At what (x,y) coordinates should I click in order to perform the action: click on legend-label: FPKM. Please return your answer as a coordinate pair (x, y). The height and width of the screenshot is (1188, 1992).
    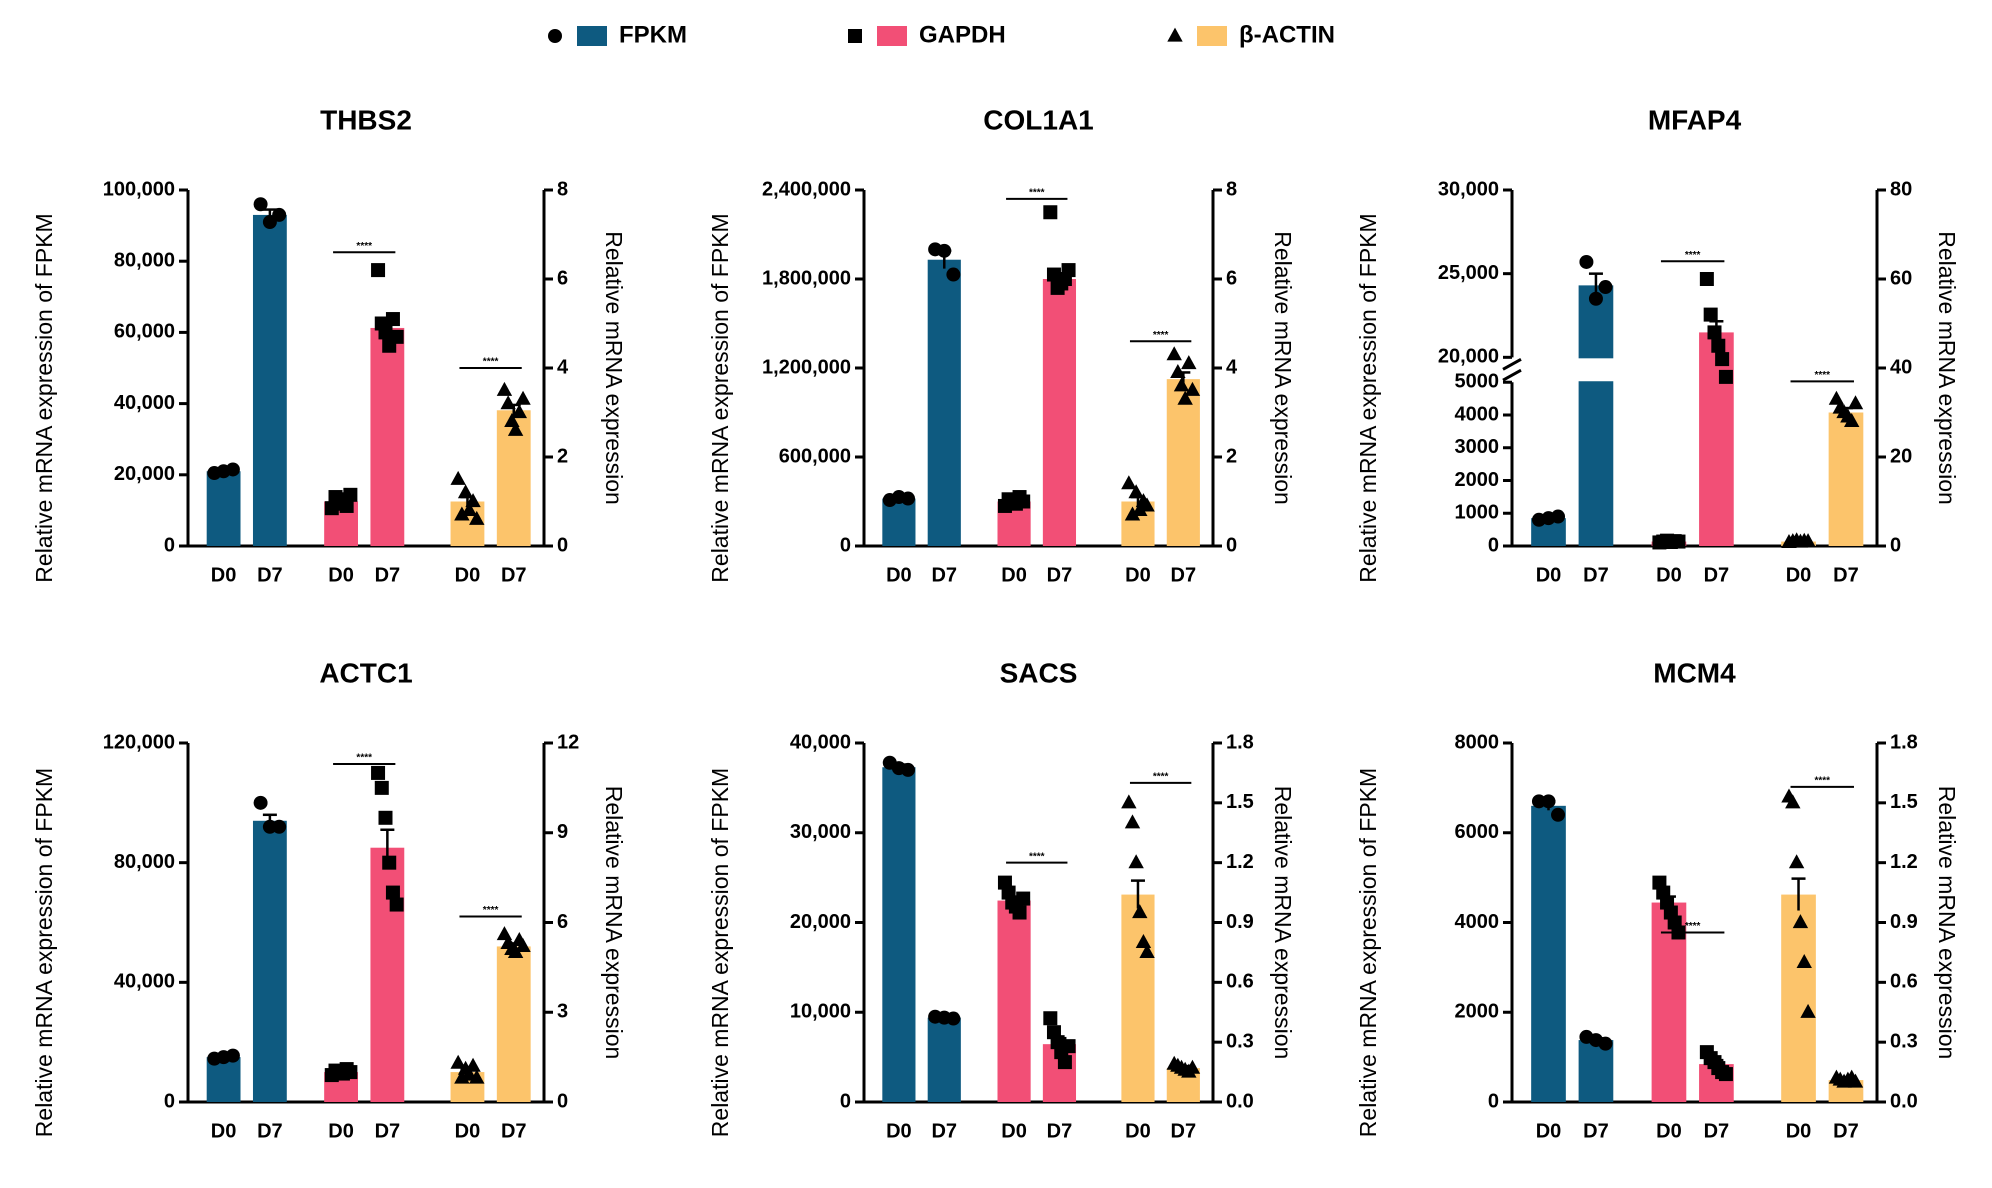
    Looking at the image, I should click on (653, 34).